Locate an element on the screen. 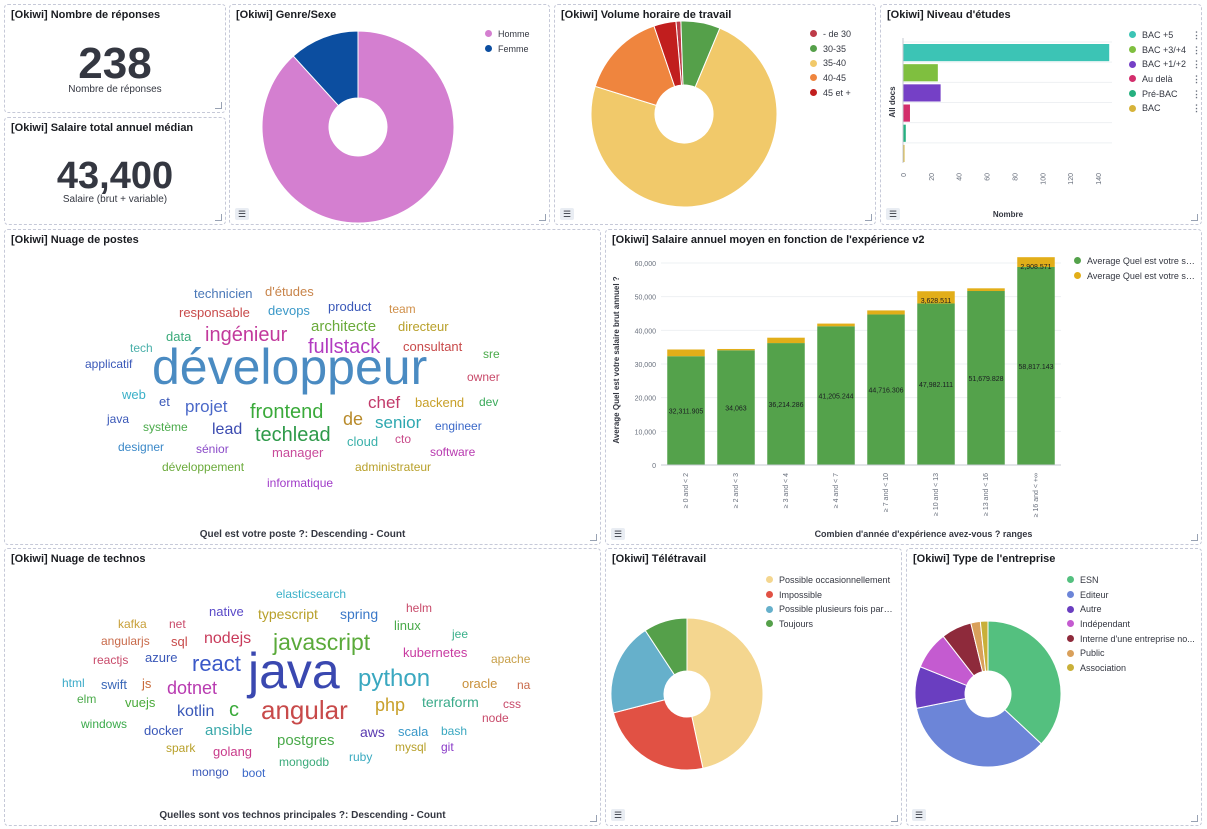  legend-item: Editeur is located at coordinates (1131, 597).